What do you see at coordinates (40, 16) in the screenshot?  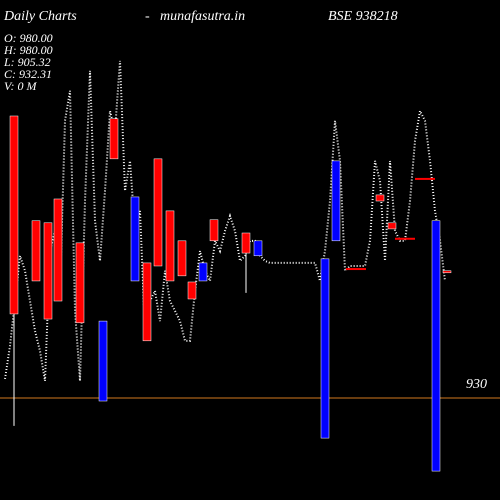 I see `chart-title: Daily Charts` at bounding box center [40, 16].